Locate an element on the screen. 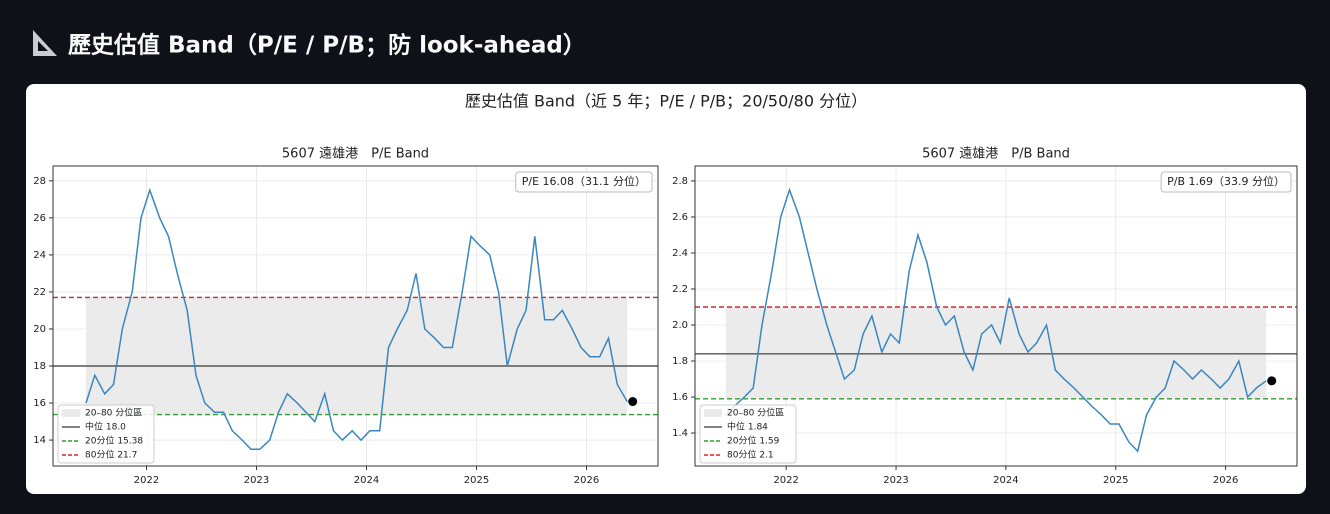  page-title: 歷史估值 Band（P/E / P/B；防 look-ahead） is located at coordinates (327, 45).